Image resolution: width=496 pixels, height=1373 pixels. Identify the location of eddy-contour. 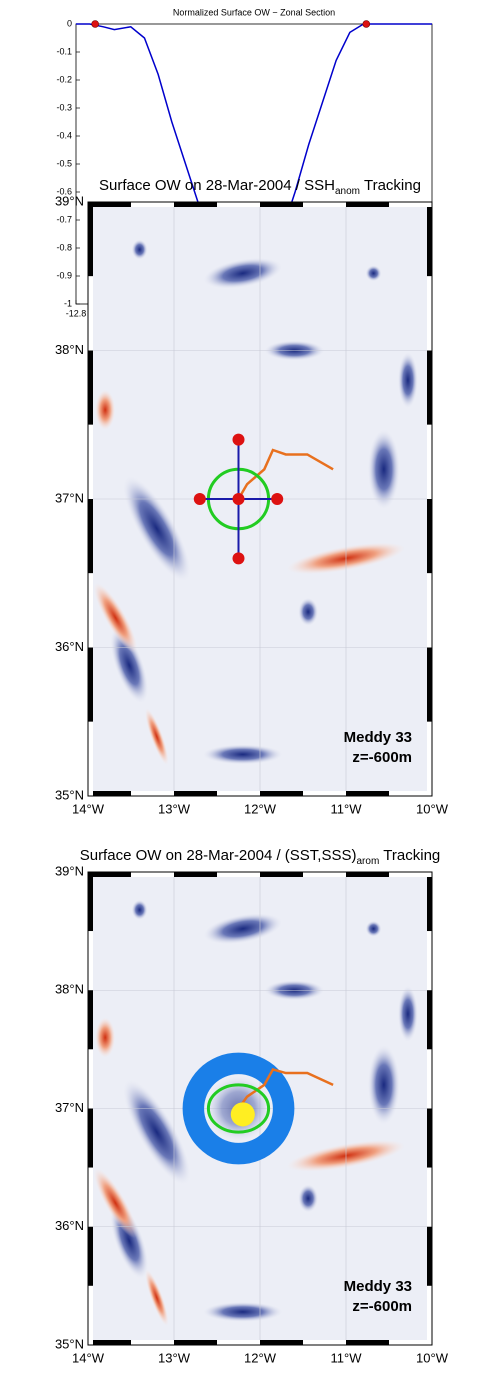
(238, 1108).